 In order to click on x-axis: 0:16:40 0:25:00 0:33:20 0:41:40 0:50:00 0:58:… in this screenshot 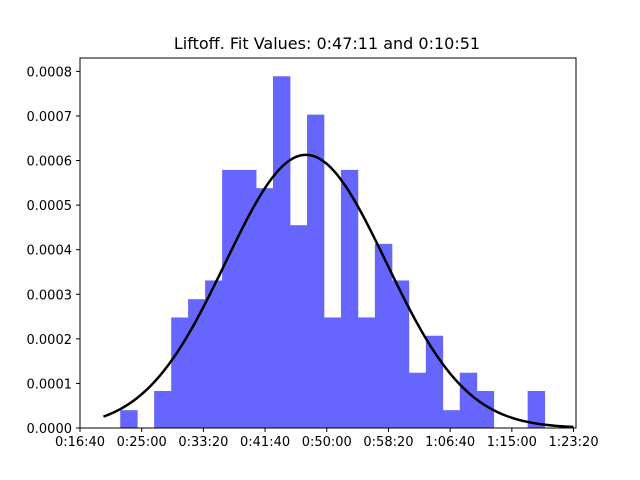, I will do `click(327, 439)`.